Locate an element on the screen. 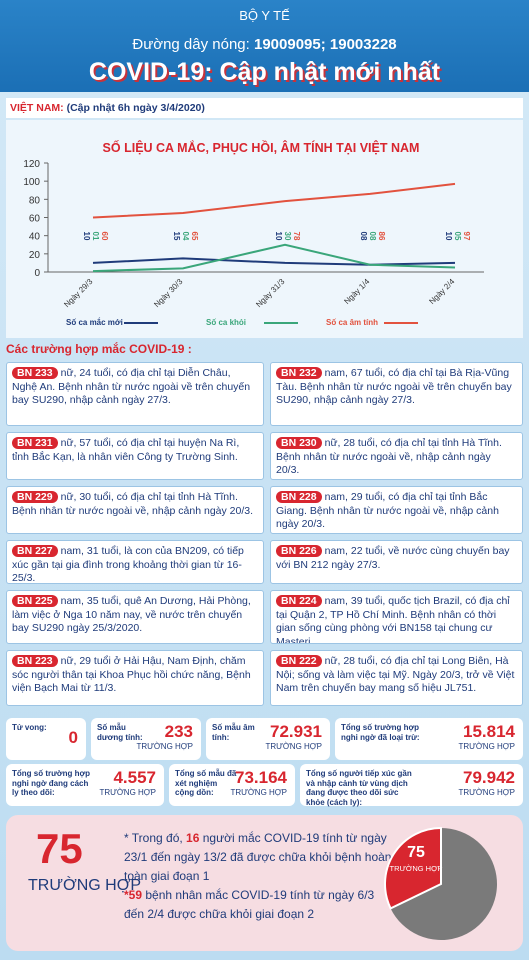  pie-unit: TRƯỜNG HỢP is located at coordinates (415, 868).